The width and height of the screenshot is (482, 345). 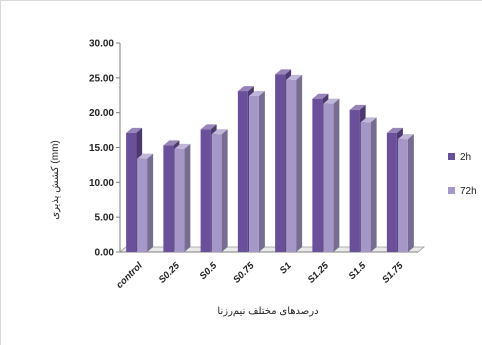 I want to click on bar-72h-S0.25, so click(x=182, y=197).